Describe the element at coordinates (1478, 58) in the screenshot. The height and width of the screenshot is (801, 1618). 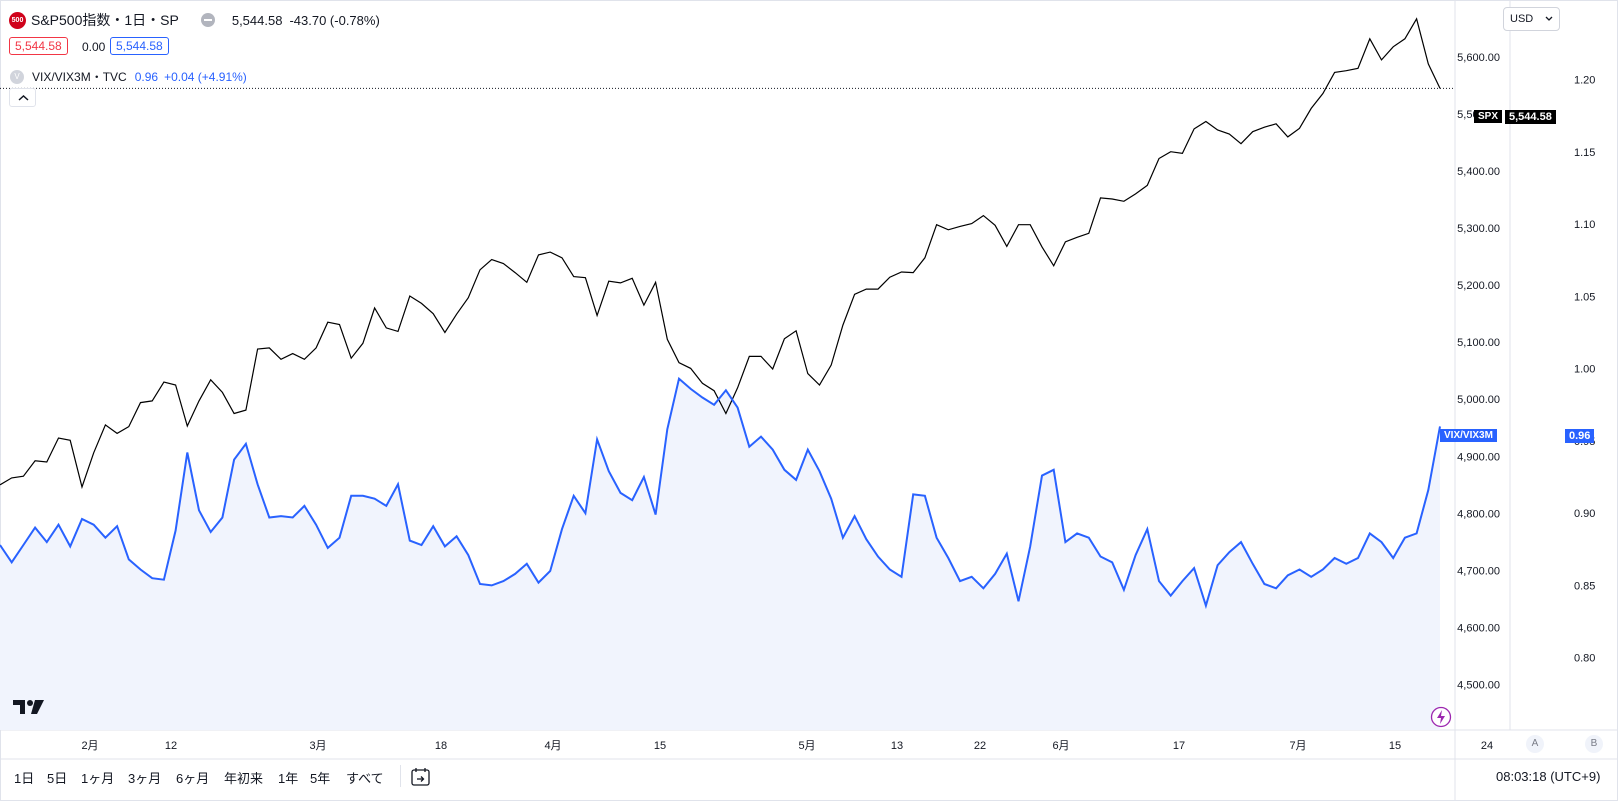
I see `spx-axis-tick: 5,600.00` at that location.